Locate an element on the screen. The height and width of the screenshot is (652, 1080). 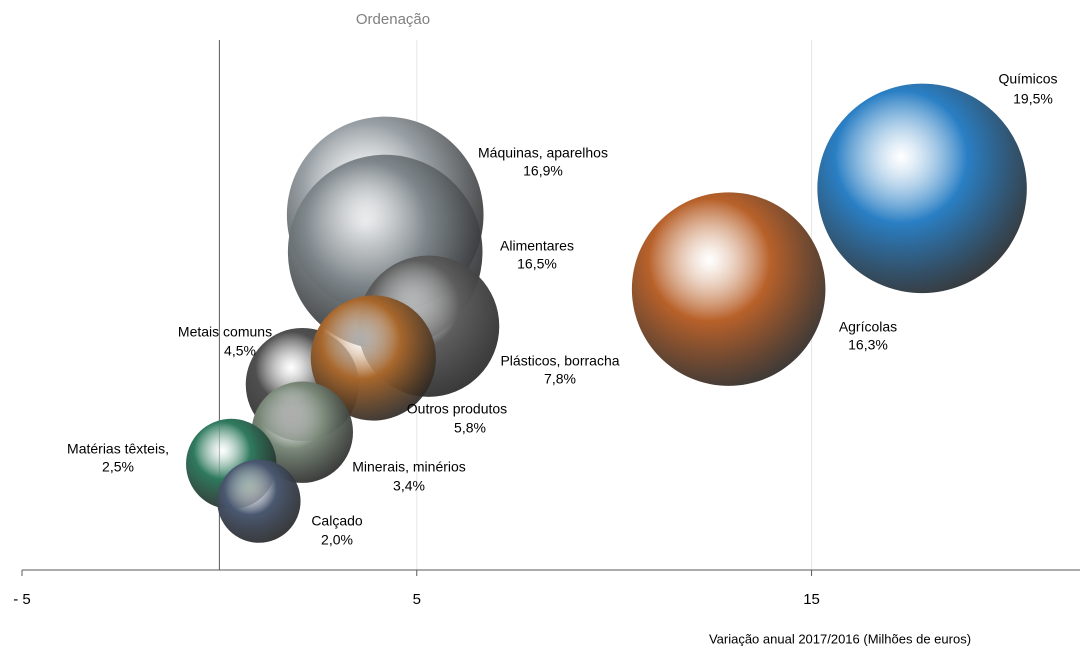
bubble-label: Alimentares is located at coordinates (537, 246).